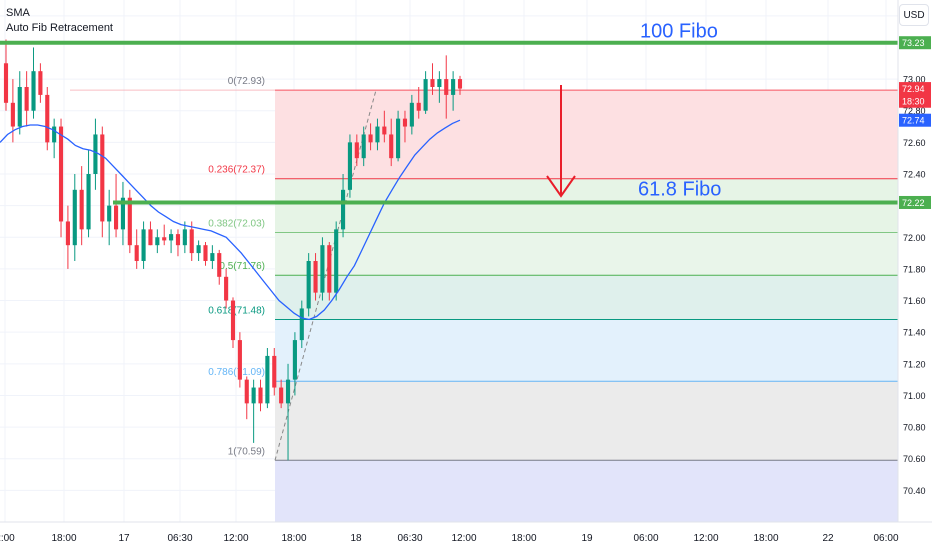 This screenshot has height=550, width=932. I want to click on fib-level-label: 0(72.93), so click(246, 81).